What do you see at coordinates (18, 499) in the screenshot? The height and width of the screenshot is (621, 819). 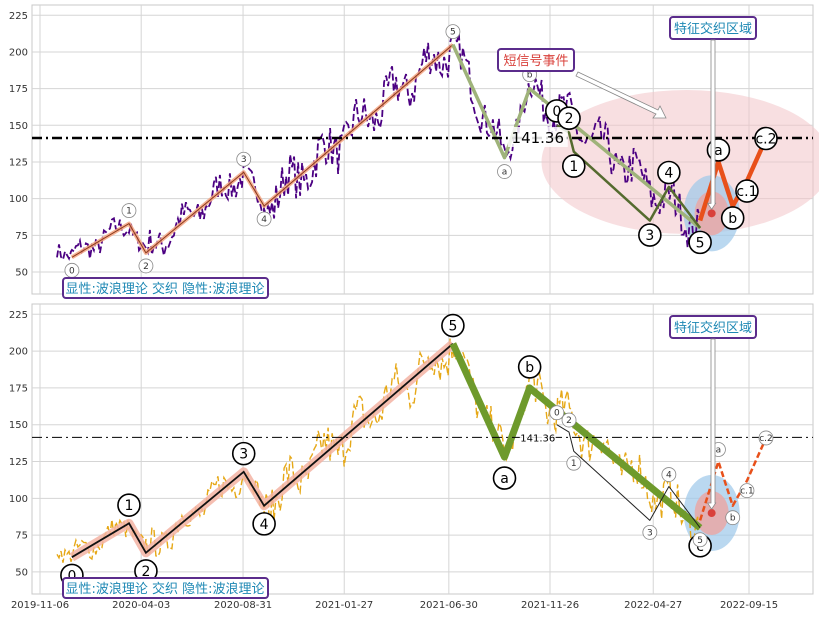 I see `y-tick-label: 100` at bounding box center [18, 499].